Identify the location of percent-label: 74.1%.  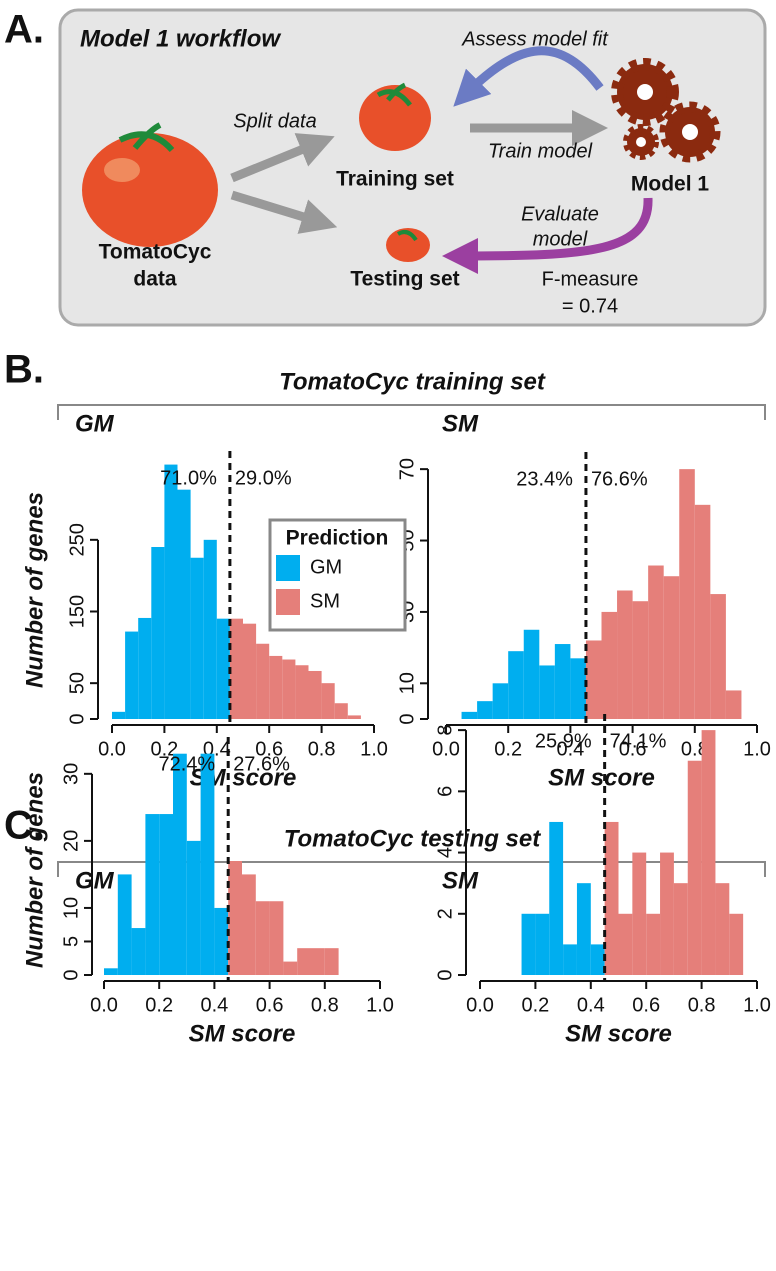
(638, 741).